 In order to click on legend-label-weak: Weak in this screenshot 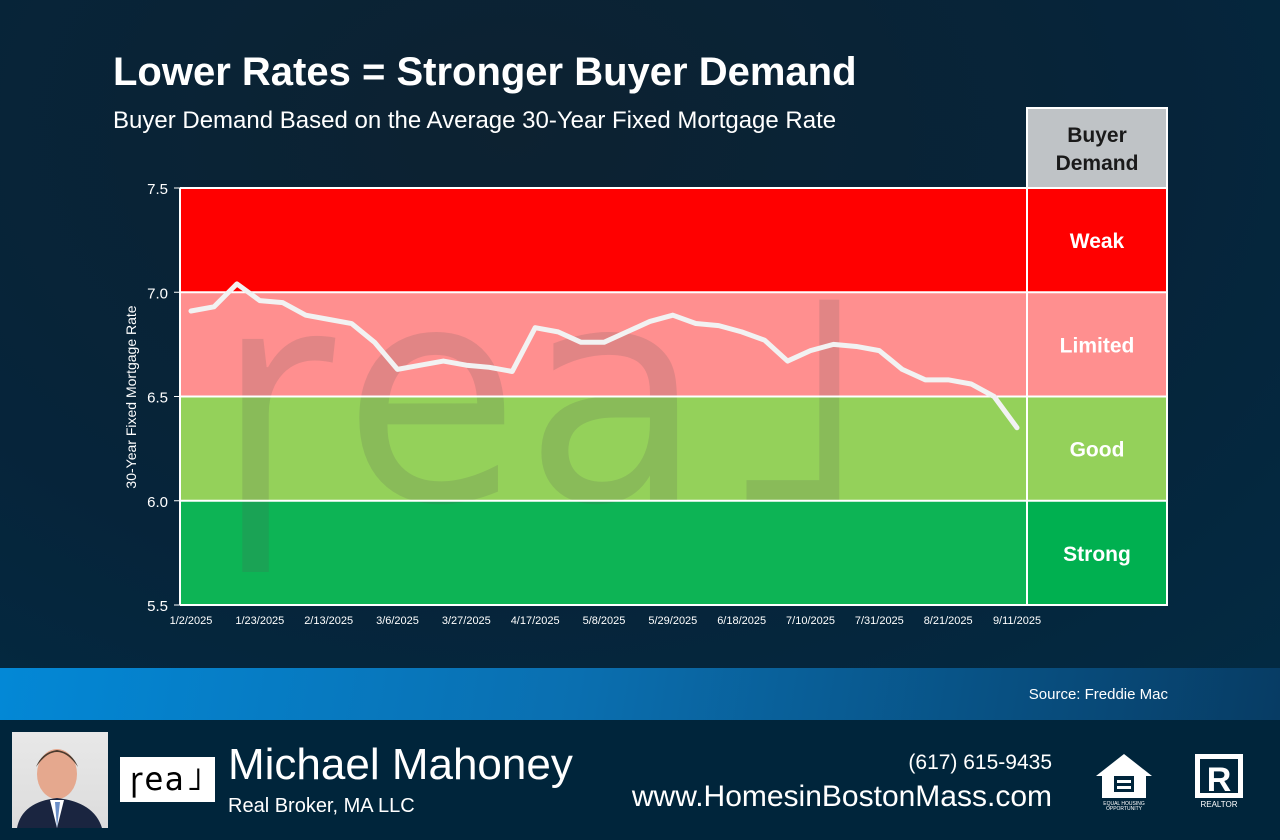, I will do `click(1097, 241)`.